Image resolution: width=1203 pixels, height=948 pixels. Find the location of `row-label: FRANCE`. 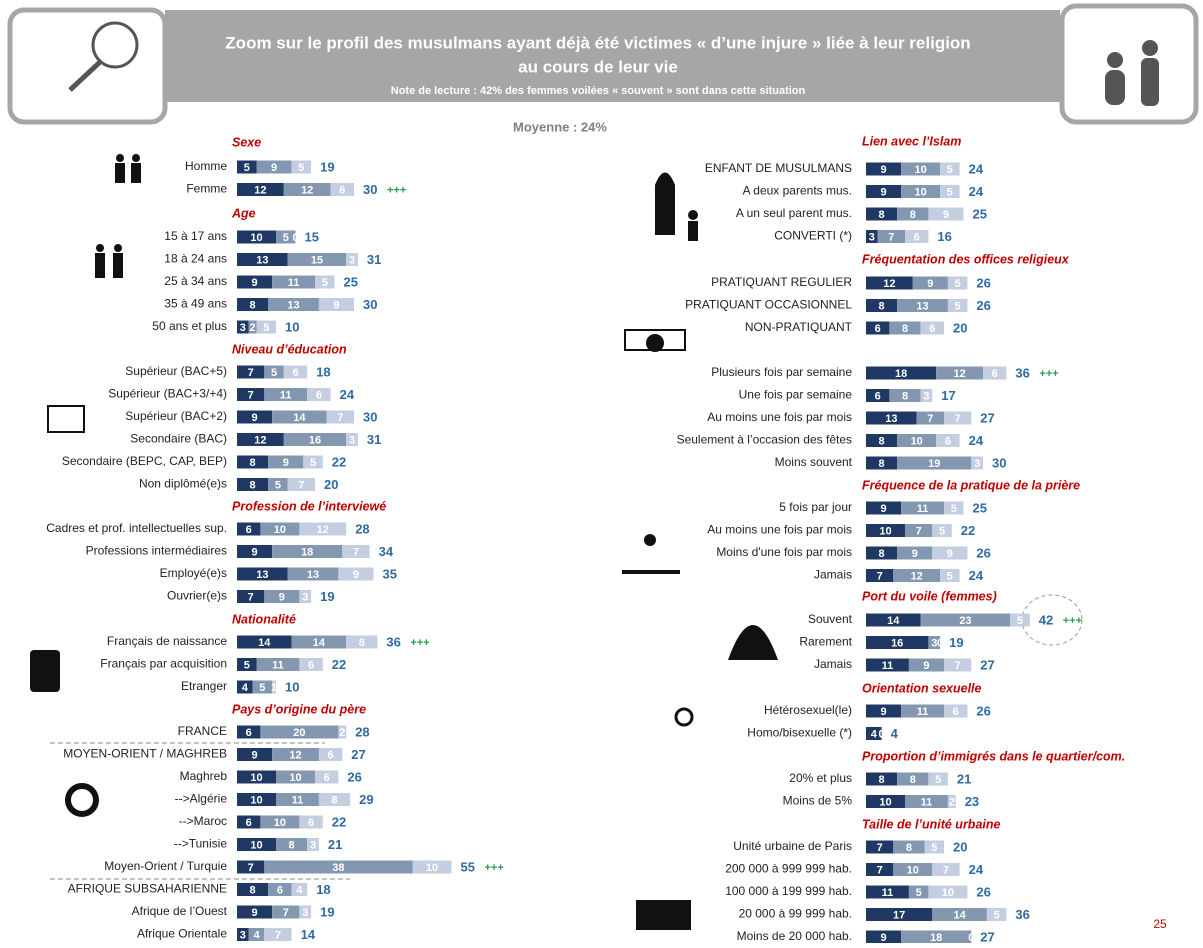

row-label: FRANCE is located at coordinates (202, 731).